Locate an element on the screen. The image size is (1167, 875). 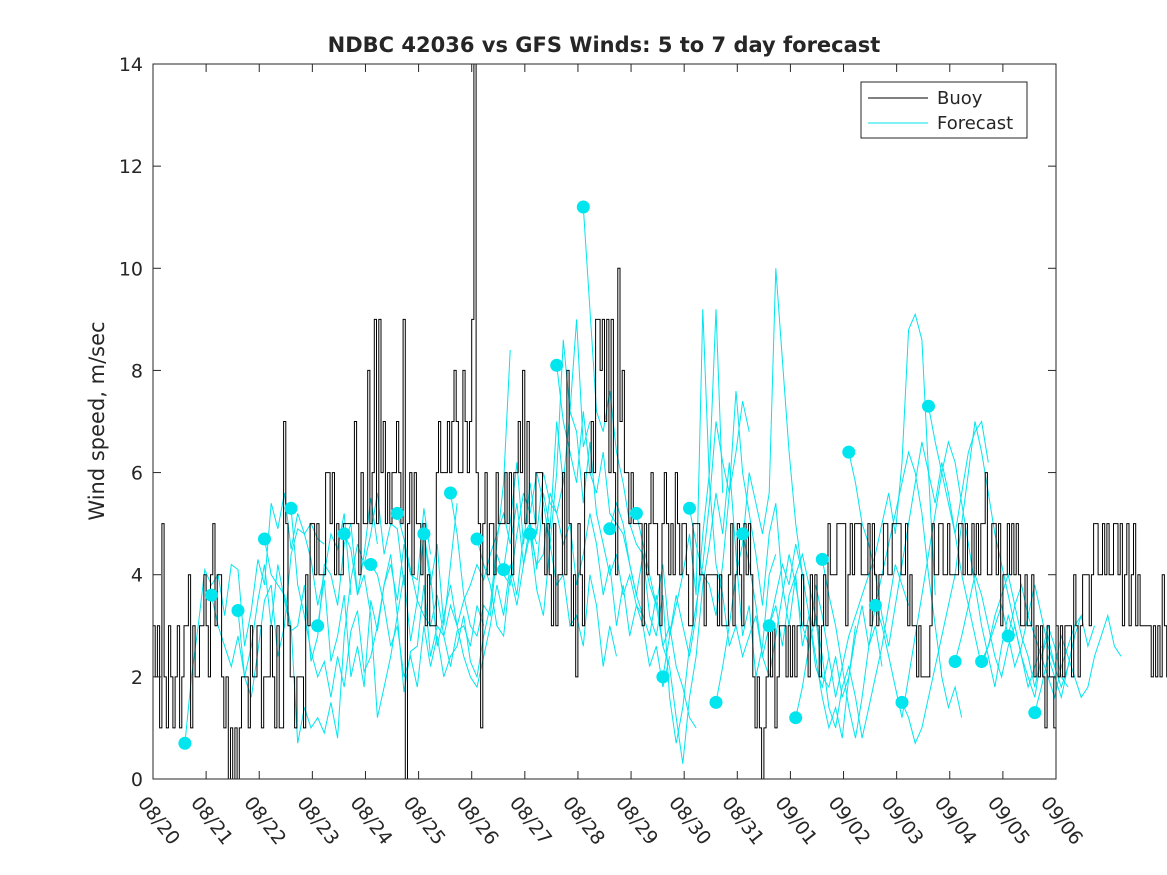
legend: Buoy Forecast is located at coordinates (944, 110).